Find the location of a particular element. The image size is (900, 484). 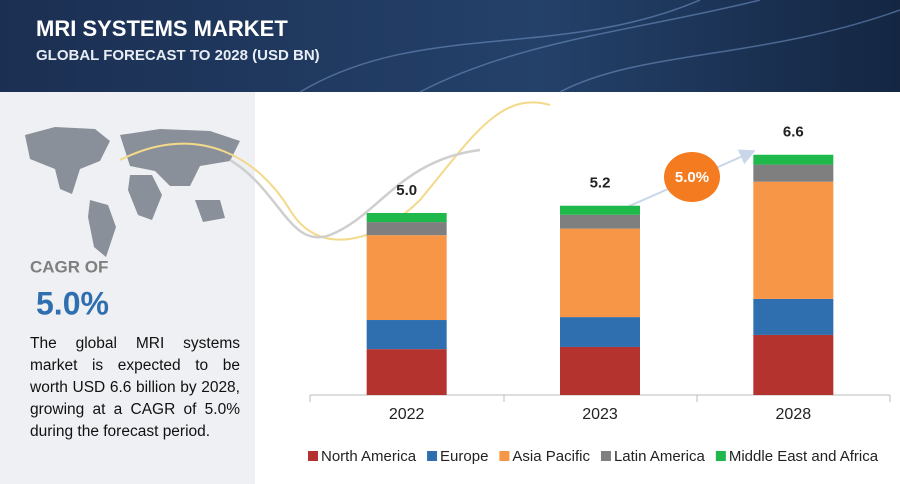

decor-lines is located at coordinates (599, 46).